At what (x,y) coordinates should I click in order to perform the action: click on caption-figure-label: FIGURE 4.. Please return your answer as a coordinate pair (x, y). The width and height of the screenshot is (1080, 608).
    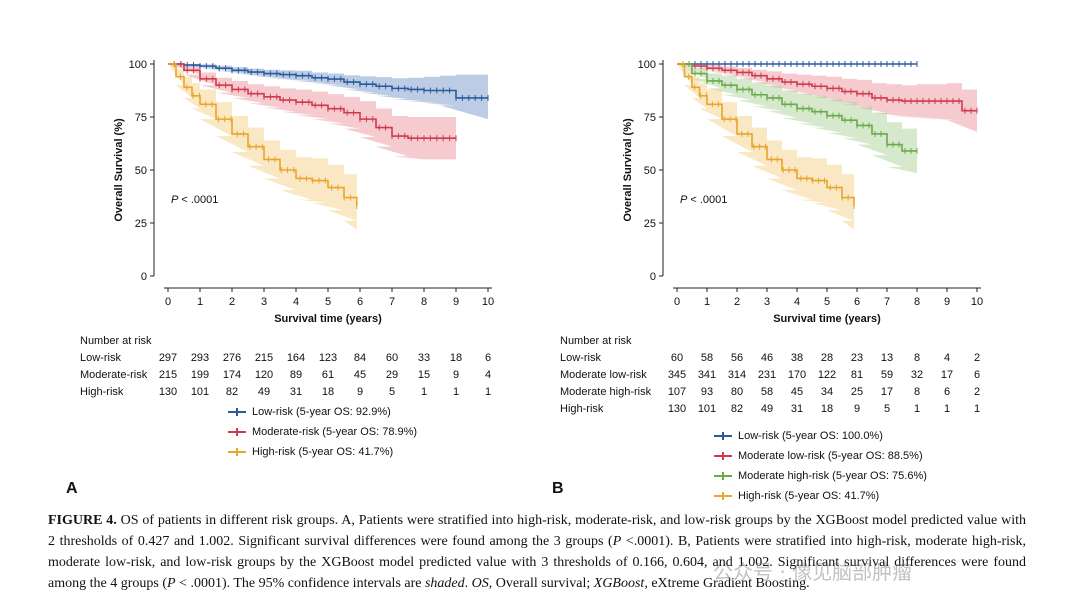
    Looking at the image, I should click on (82, 520).